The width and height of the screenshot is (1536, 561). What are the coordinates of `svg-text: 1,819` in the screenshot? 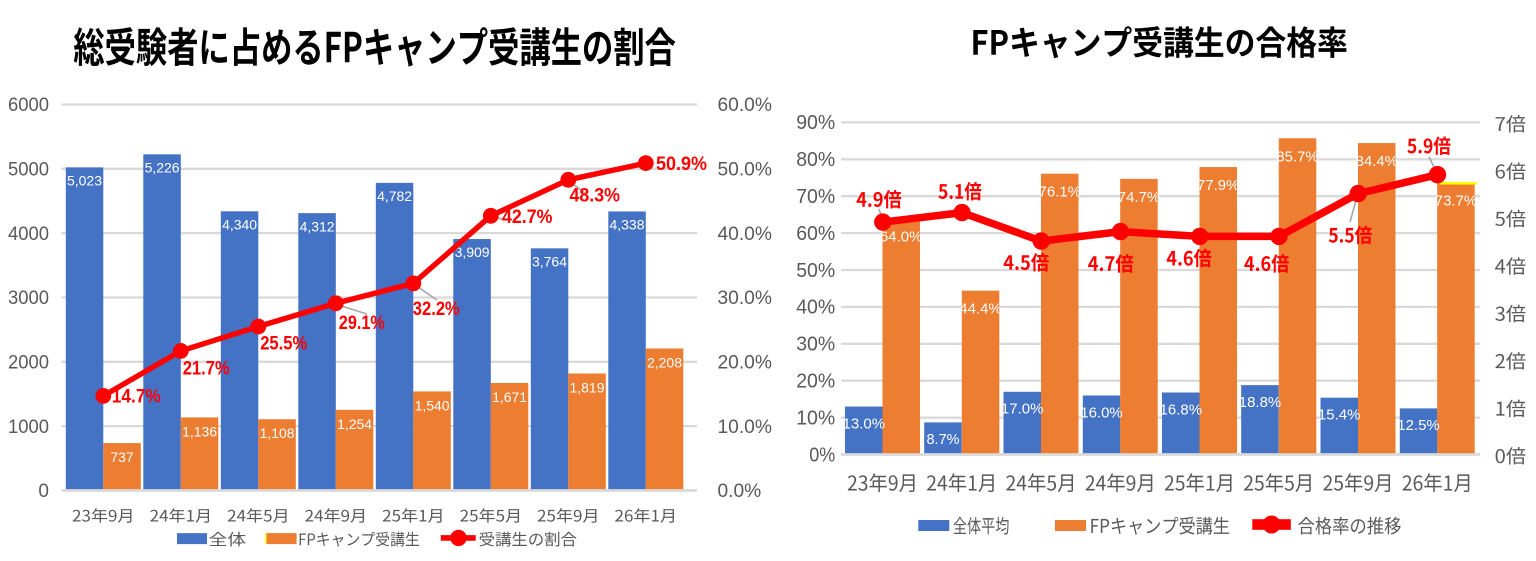 It's located at (586, 388).